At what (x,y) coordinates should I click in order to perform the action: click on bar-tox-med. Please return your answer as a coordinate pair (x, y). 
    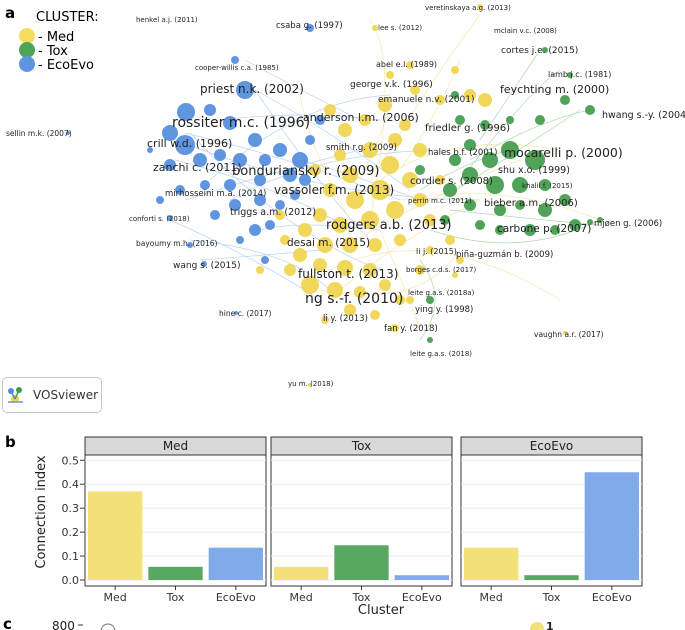
    Looking at the image, I should click on (301, 573).